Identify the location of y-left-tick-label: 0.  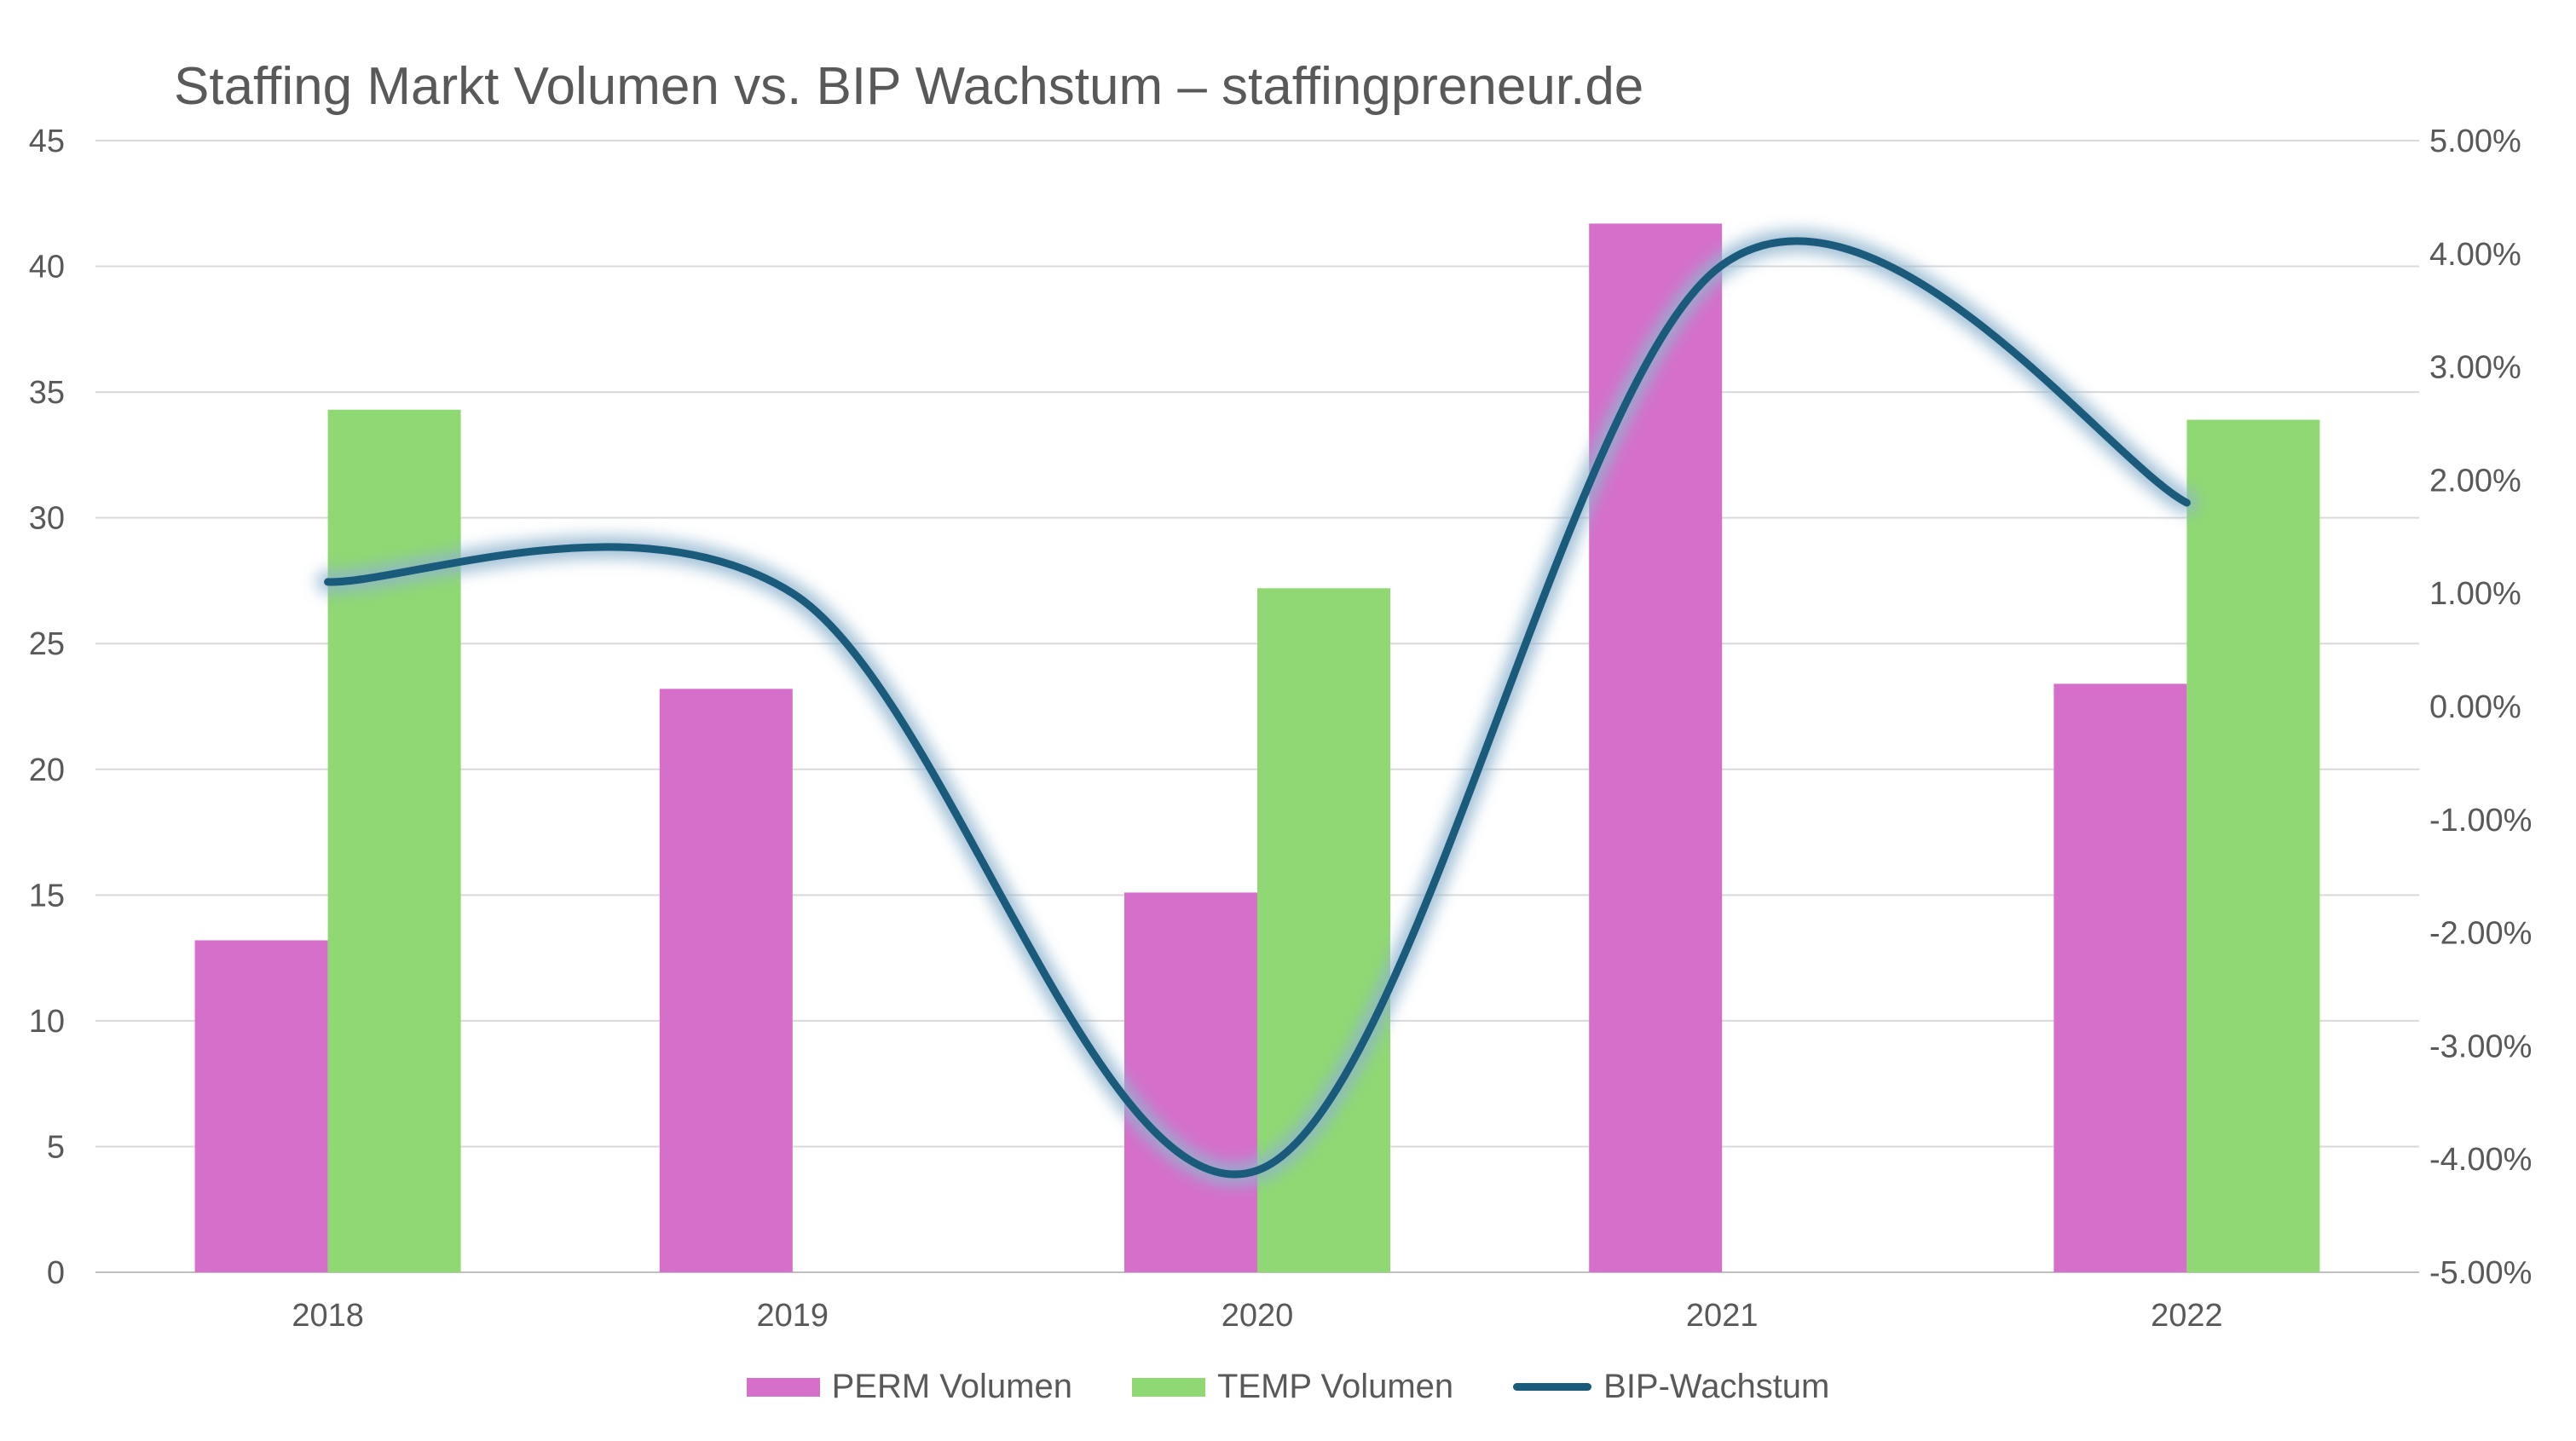
(56, 1273).